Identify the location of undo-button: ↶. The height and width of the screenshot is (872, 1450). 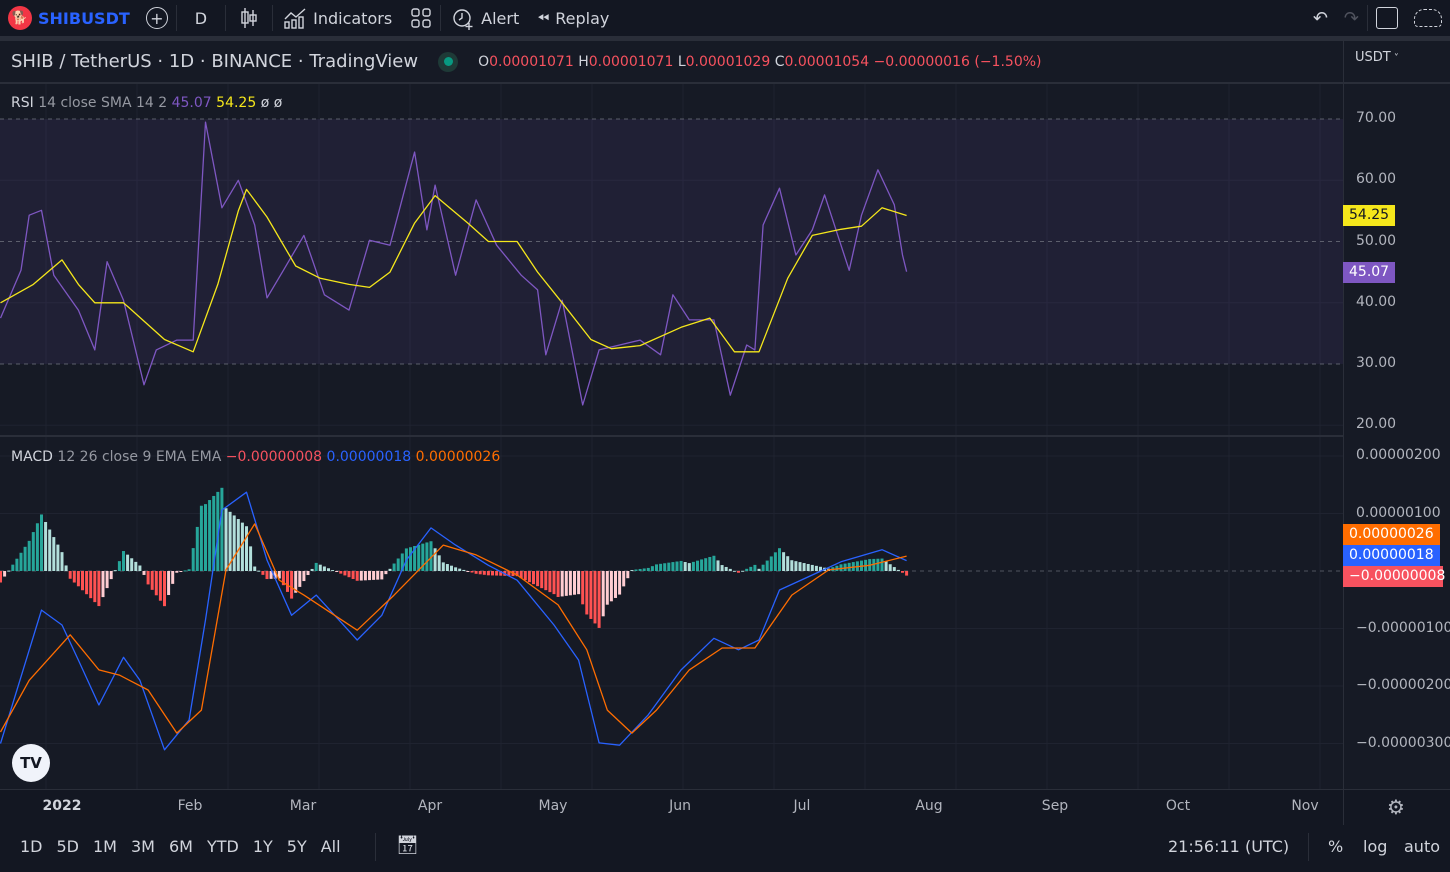
(1320, 18).